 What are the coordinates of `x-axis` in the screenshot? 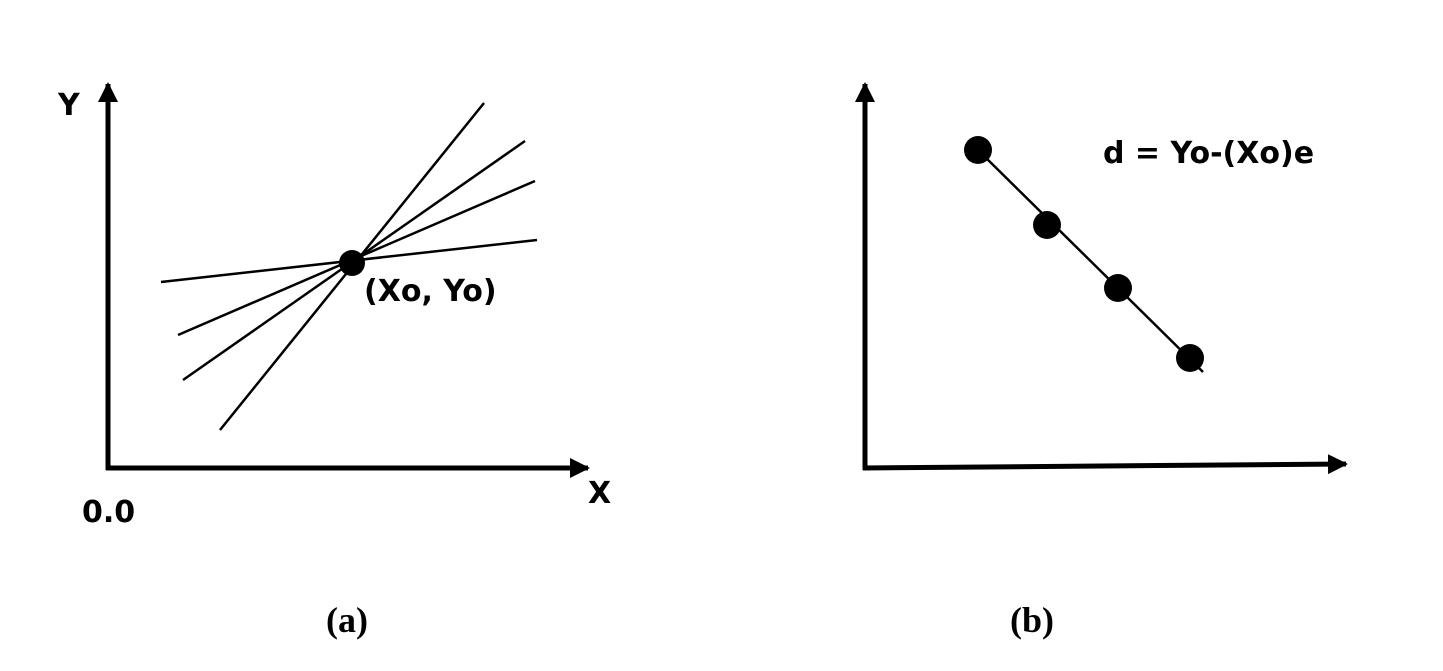 It's located at (1105, 464).